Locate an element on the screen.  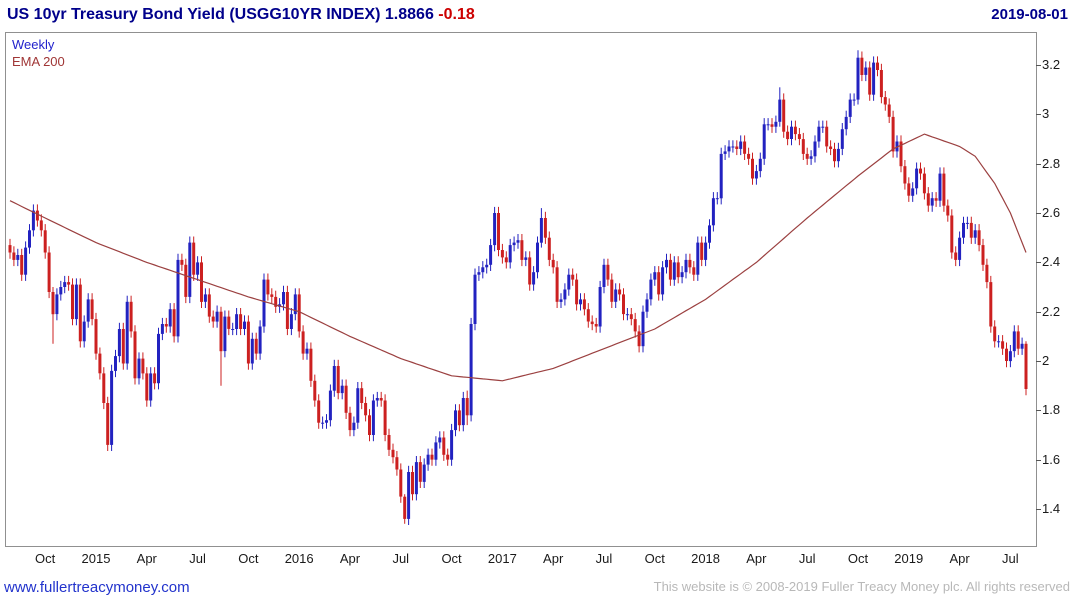
y-axis-label: 1.6 is located at coordinates (1051, 459).